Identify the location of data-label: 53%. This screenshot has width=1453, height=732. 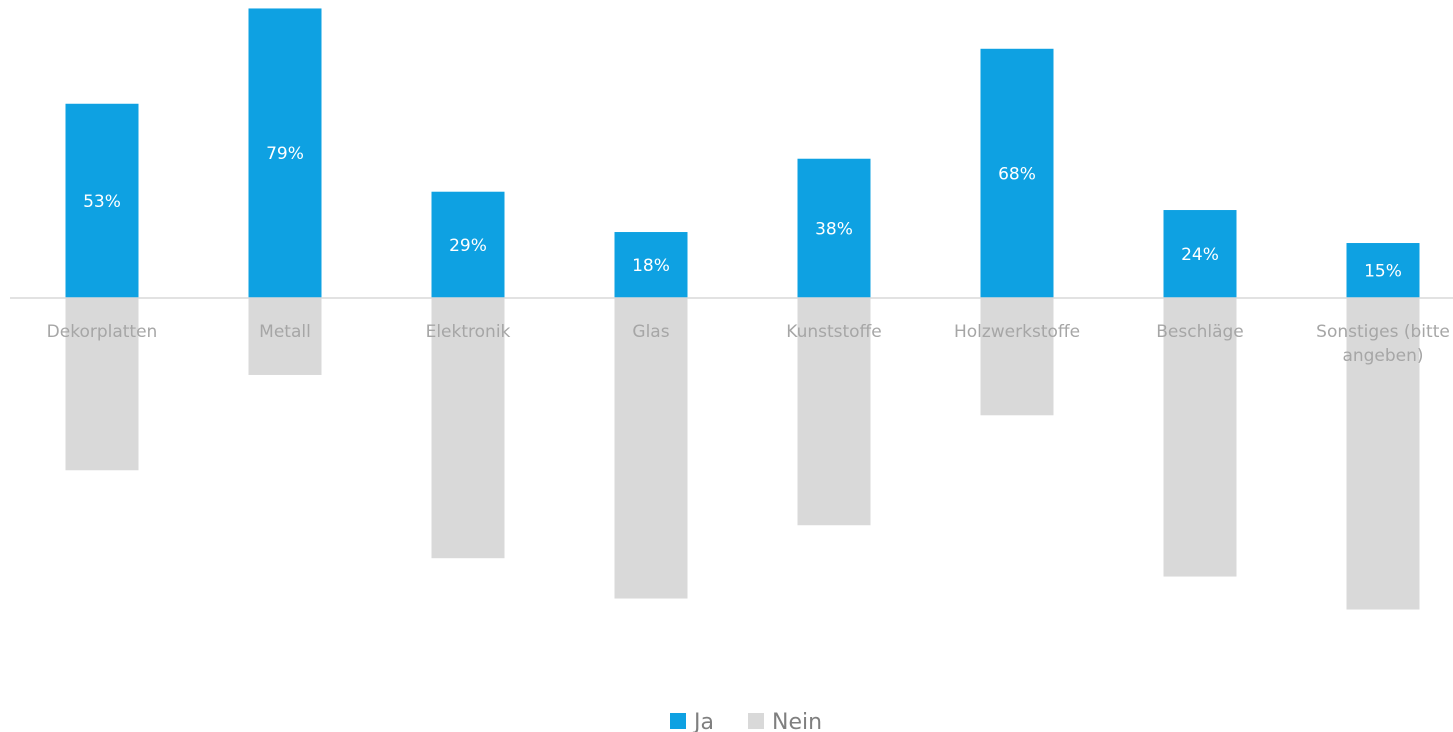
(102, 202).